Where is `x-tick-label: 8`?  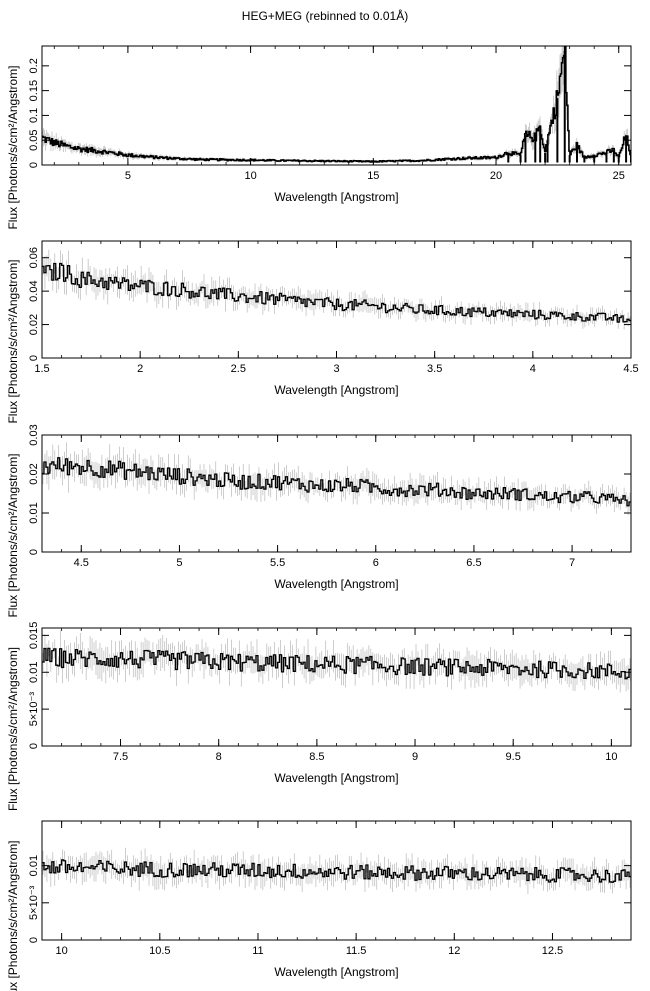 x-tick-label: 8 is located at coordinates (219, 757).